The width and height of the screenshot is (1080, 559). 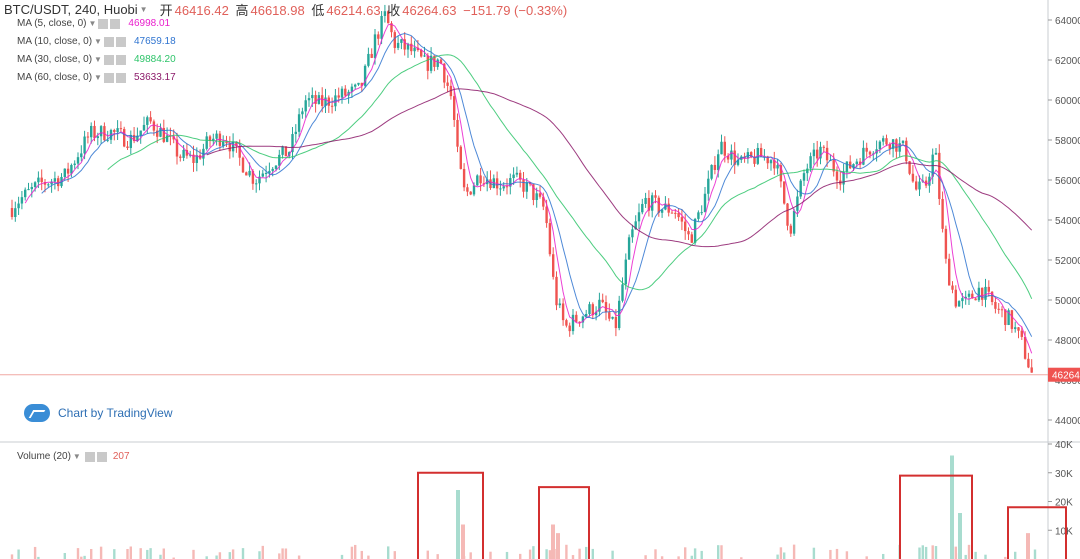 I want to click on branding-text: Chart by TradingView, so click(x=115, y=413).